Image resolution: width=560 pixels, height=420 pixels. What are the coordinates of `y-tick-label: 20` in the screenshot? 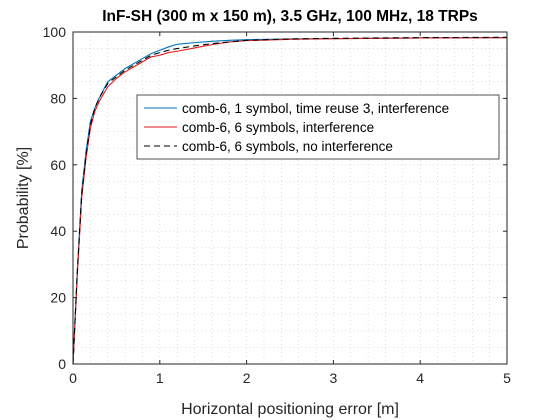 It's located at (58, 298).